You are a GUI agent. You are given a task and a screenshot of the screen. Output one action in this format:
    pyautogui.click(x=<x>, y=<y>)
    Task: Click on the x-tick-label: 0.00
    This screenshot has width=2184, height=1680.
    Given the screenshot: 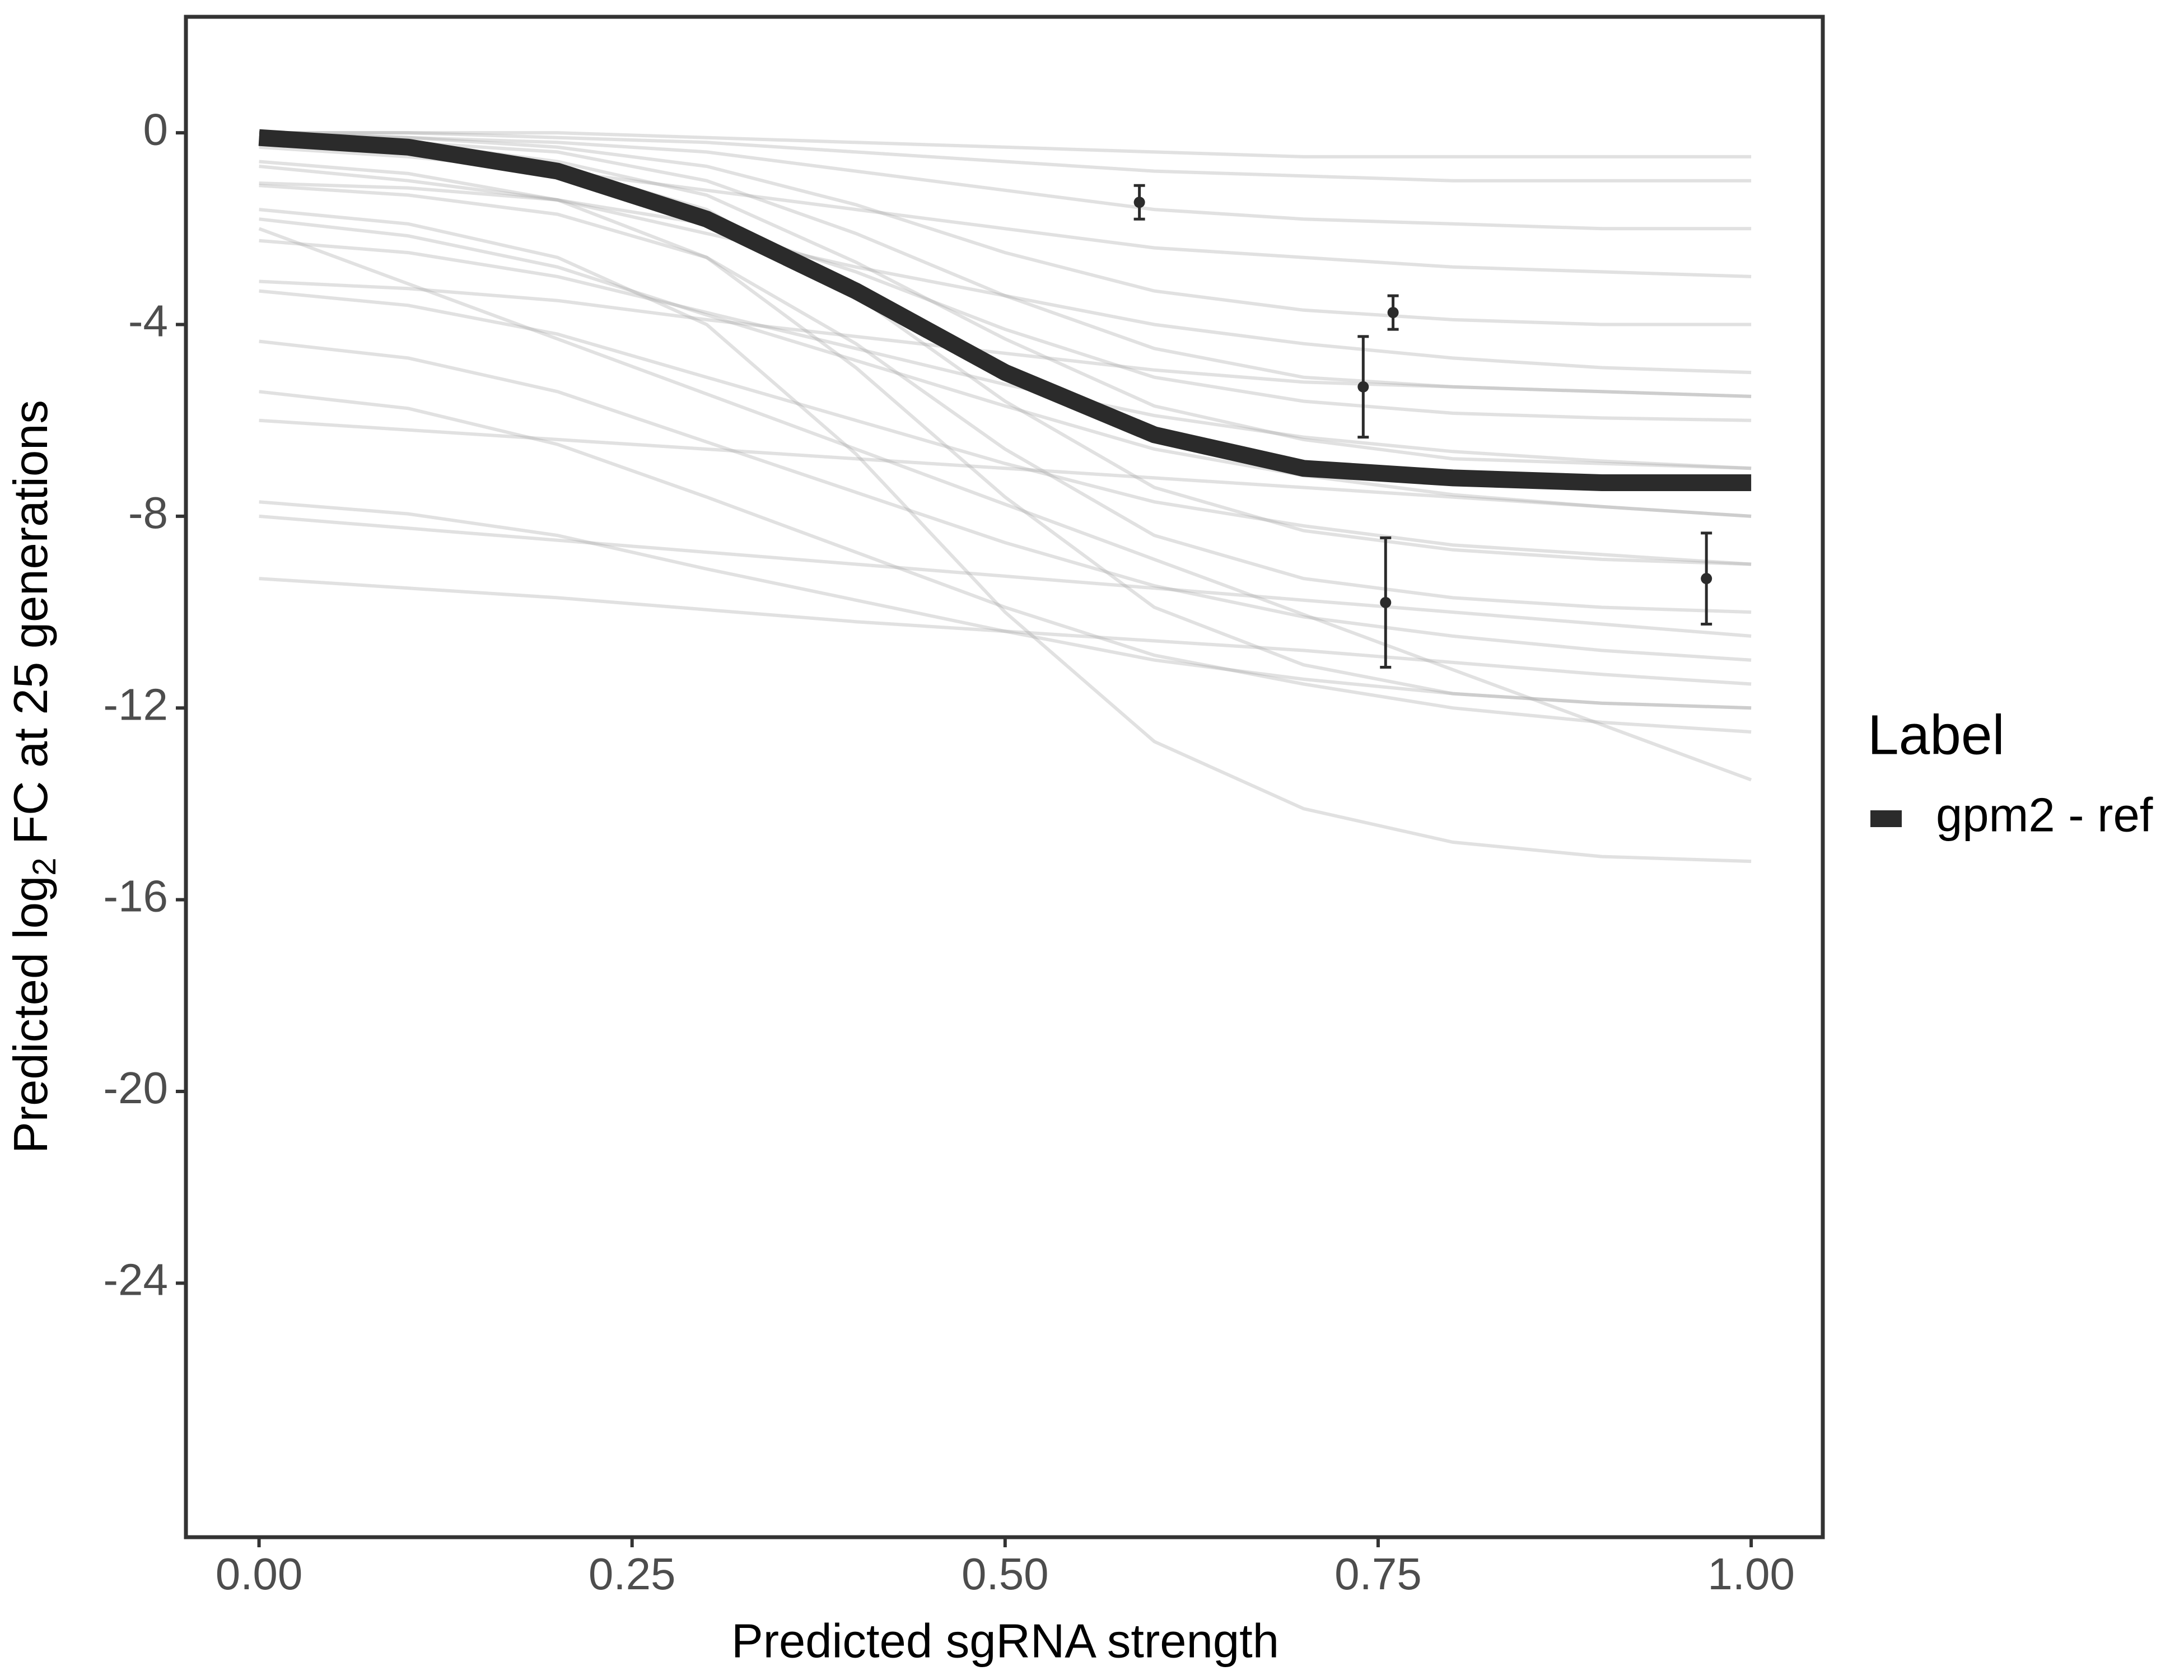 What is the action you would take?
    pyautogui.click(x=260, y=1574)
    